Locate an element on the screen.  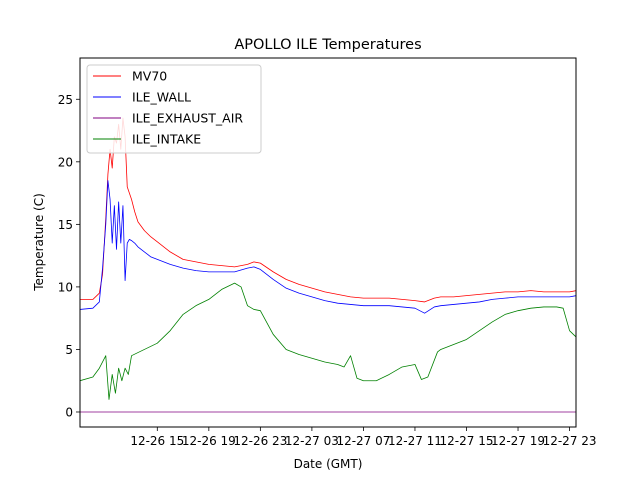
x-axis-title: Date (GMT) is located at coordinates (328, 464).